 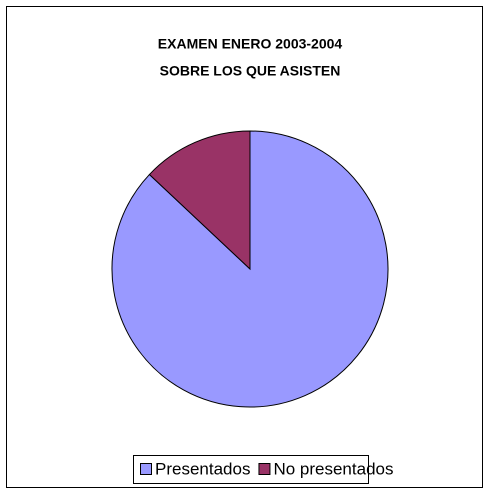 I want to click on chart-subtitle: SOBRE LOS QUE ASISTEN, so click(x=250, y=71).